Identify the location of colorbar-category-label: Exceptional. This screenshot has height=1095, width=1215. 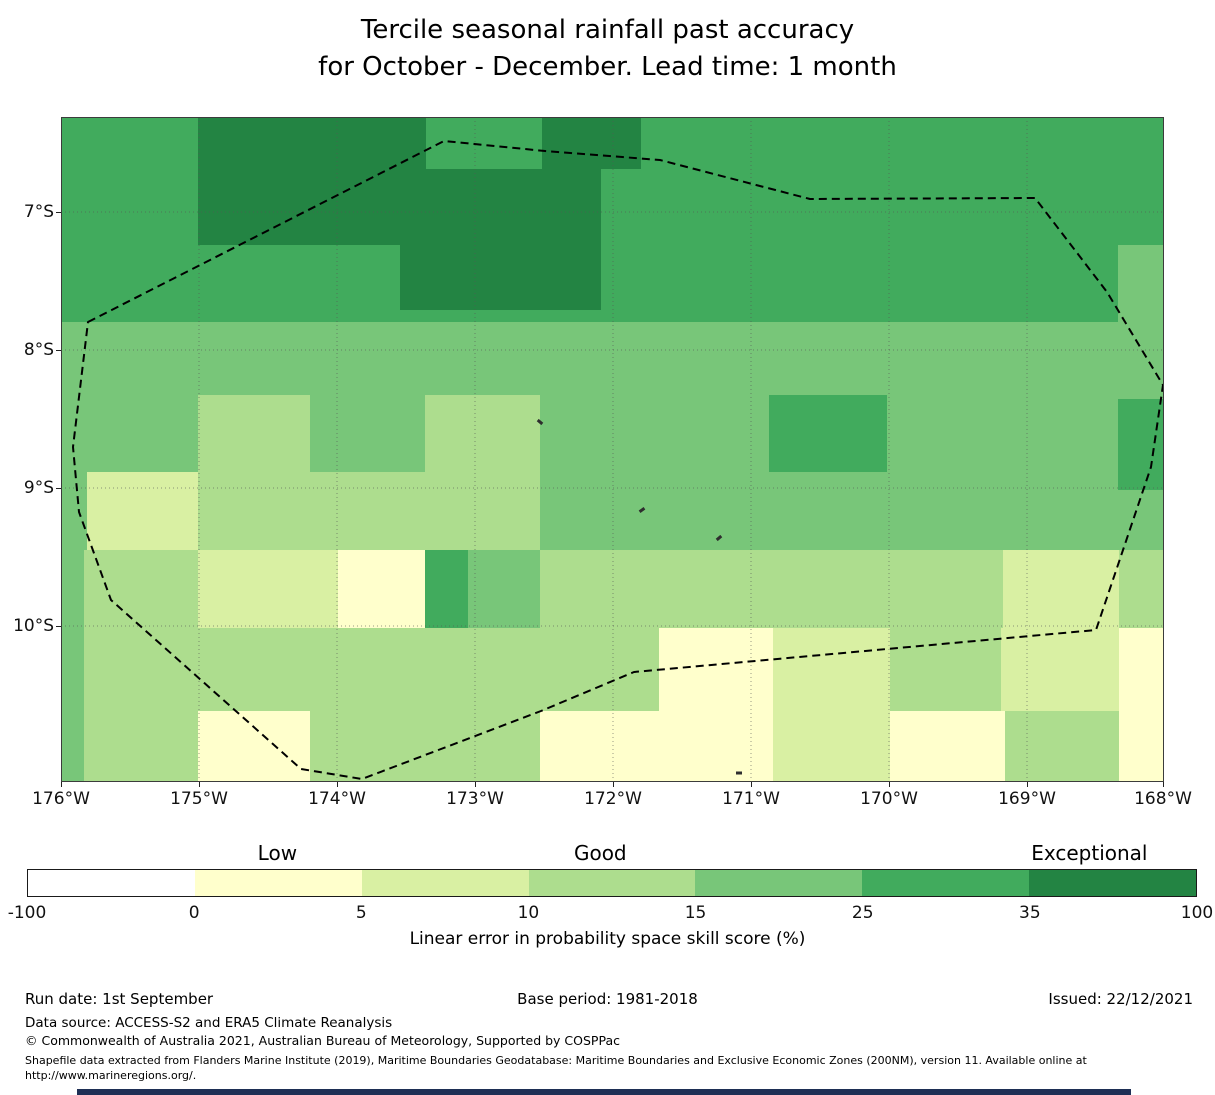
(1089, 853).